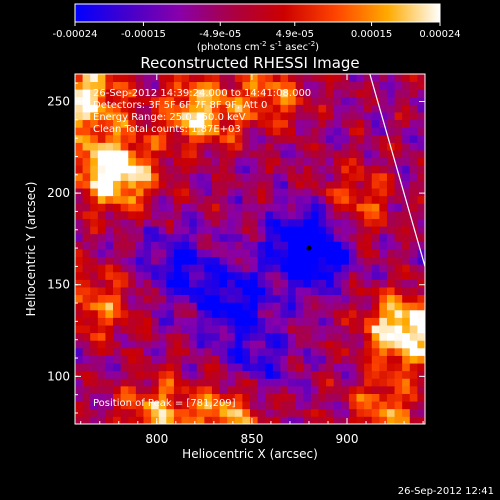  What do you see at coordinates (75, 34) in the screenshot?
I see `colorbar-tick-label: -0.00024` at bounding box center [75, 34].